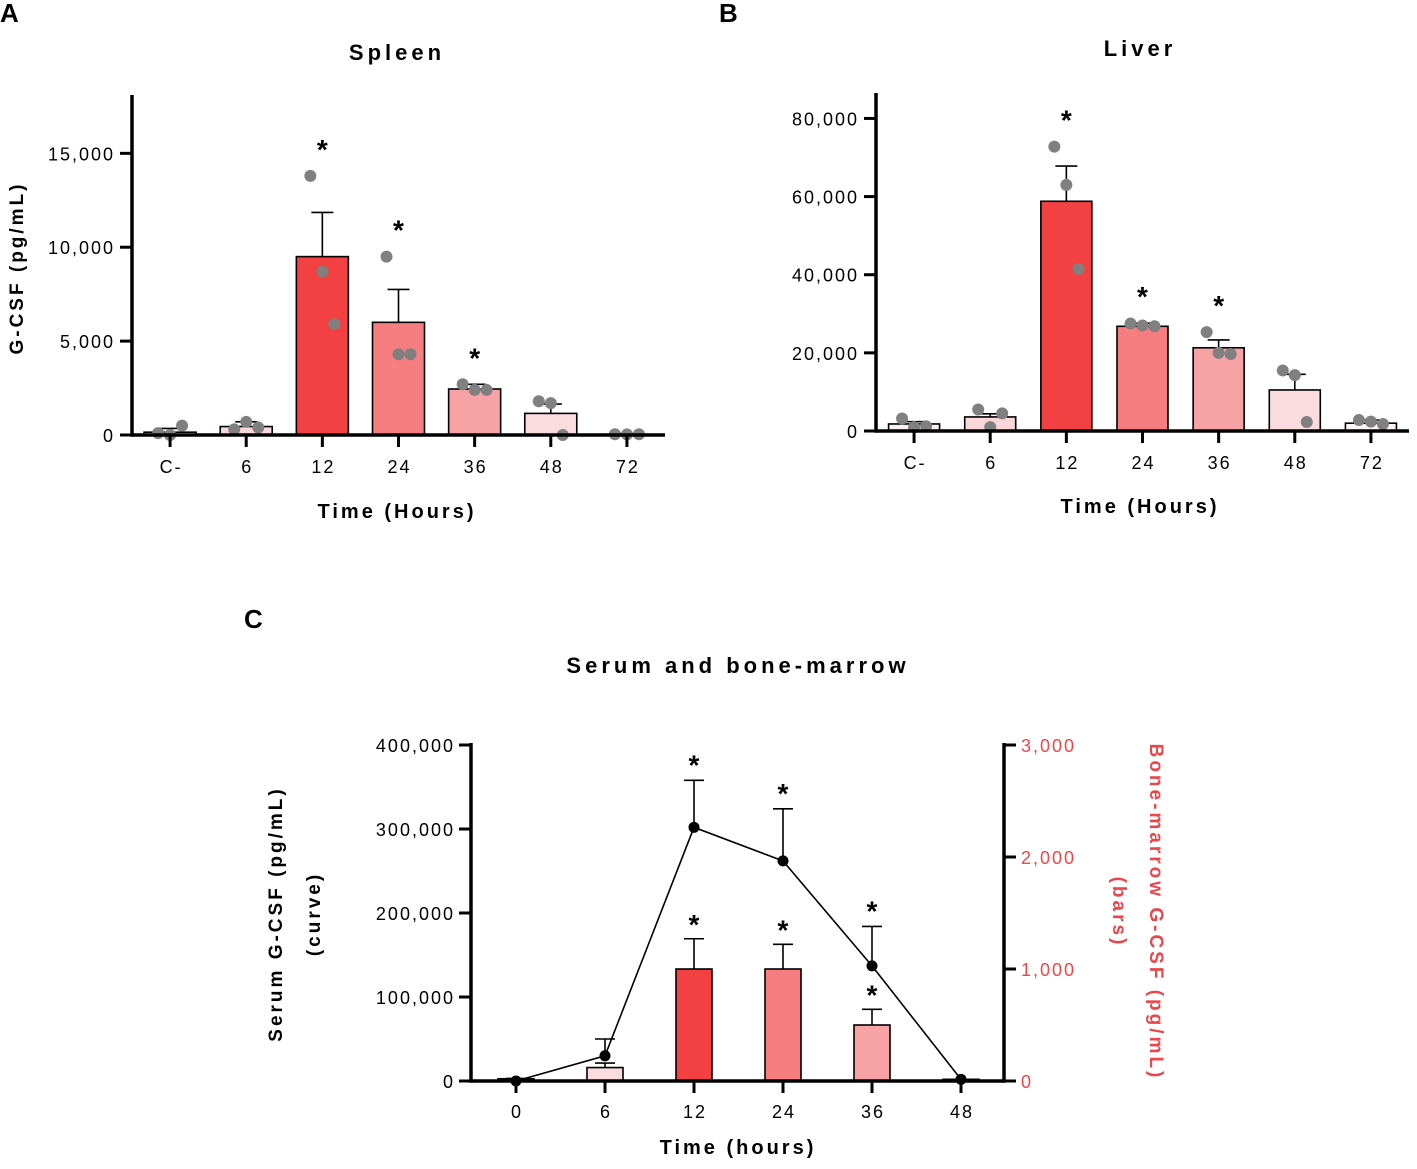 This screenshot has width=1417, height=1169. What do you see at coordinates (314, 914) in the screenshot?
I see `panel-c-left-y-axis-sublabel: (curve)` at bounding box center [314, 914].